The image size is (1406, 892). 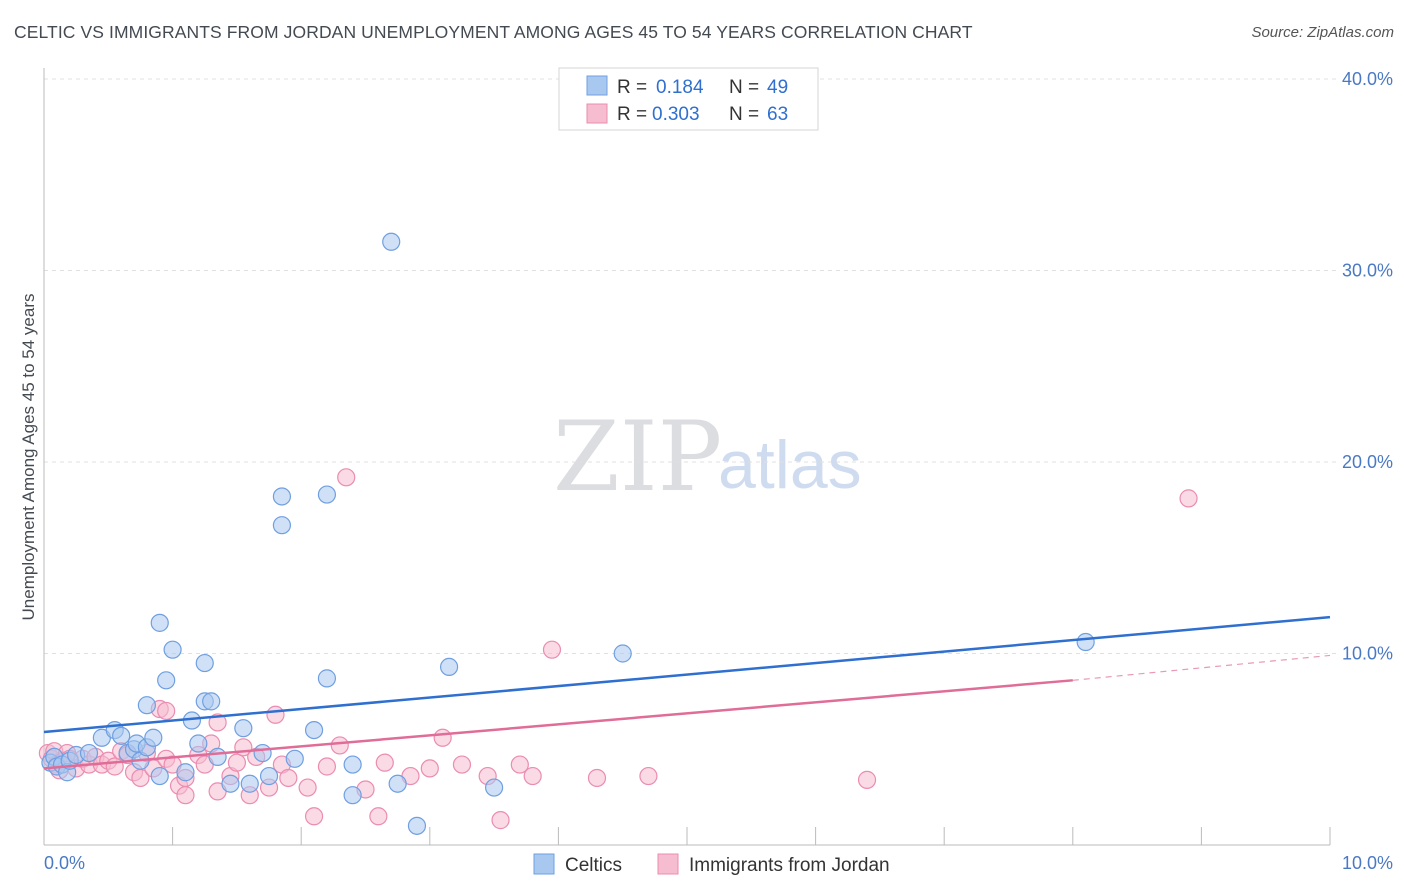 I want to click on x-tick-label: 10.0%, so click(x=1367, y=863).